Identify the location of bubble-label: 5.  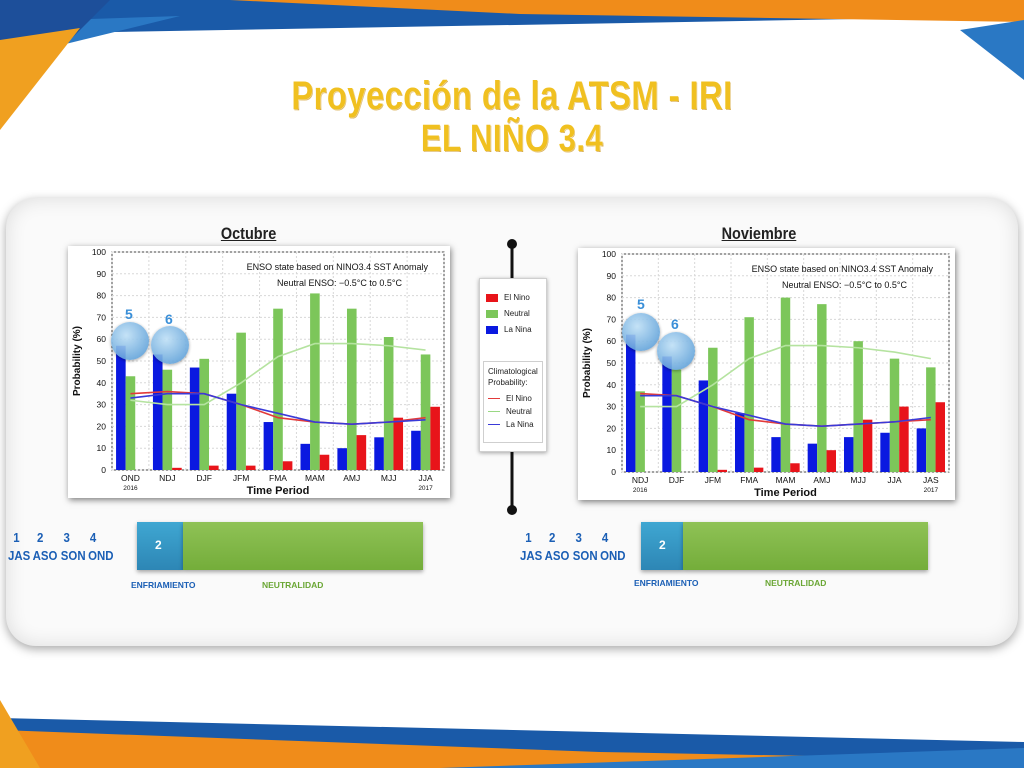
(641, 304).